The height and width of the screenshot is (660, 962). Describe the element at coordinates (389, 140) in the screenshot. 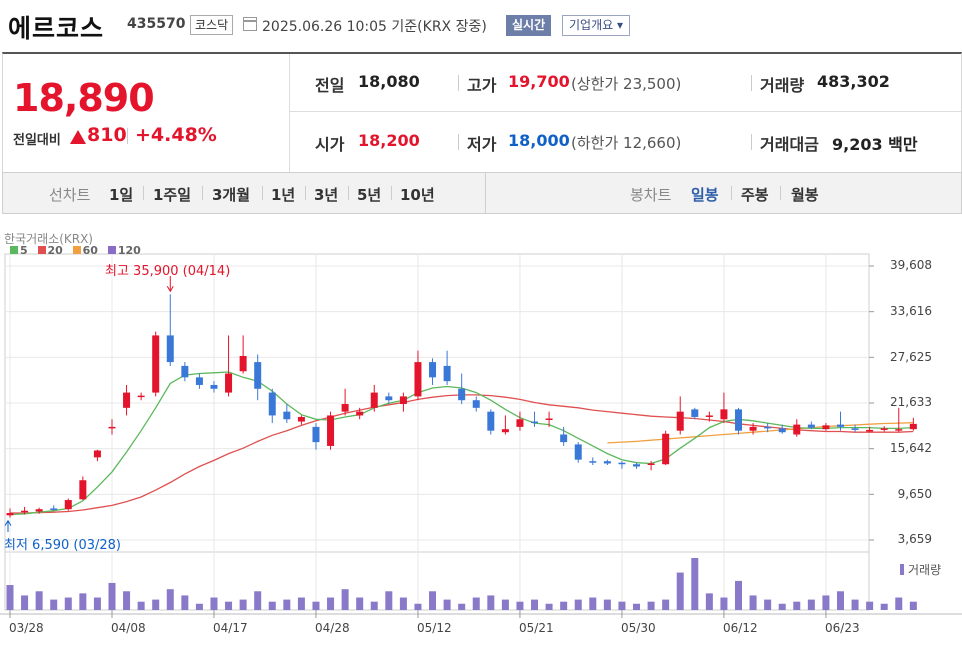

I see `open-value: 18,200` at that location.